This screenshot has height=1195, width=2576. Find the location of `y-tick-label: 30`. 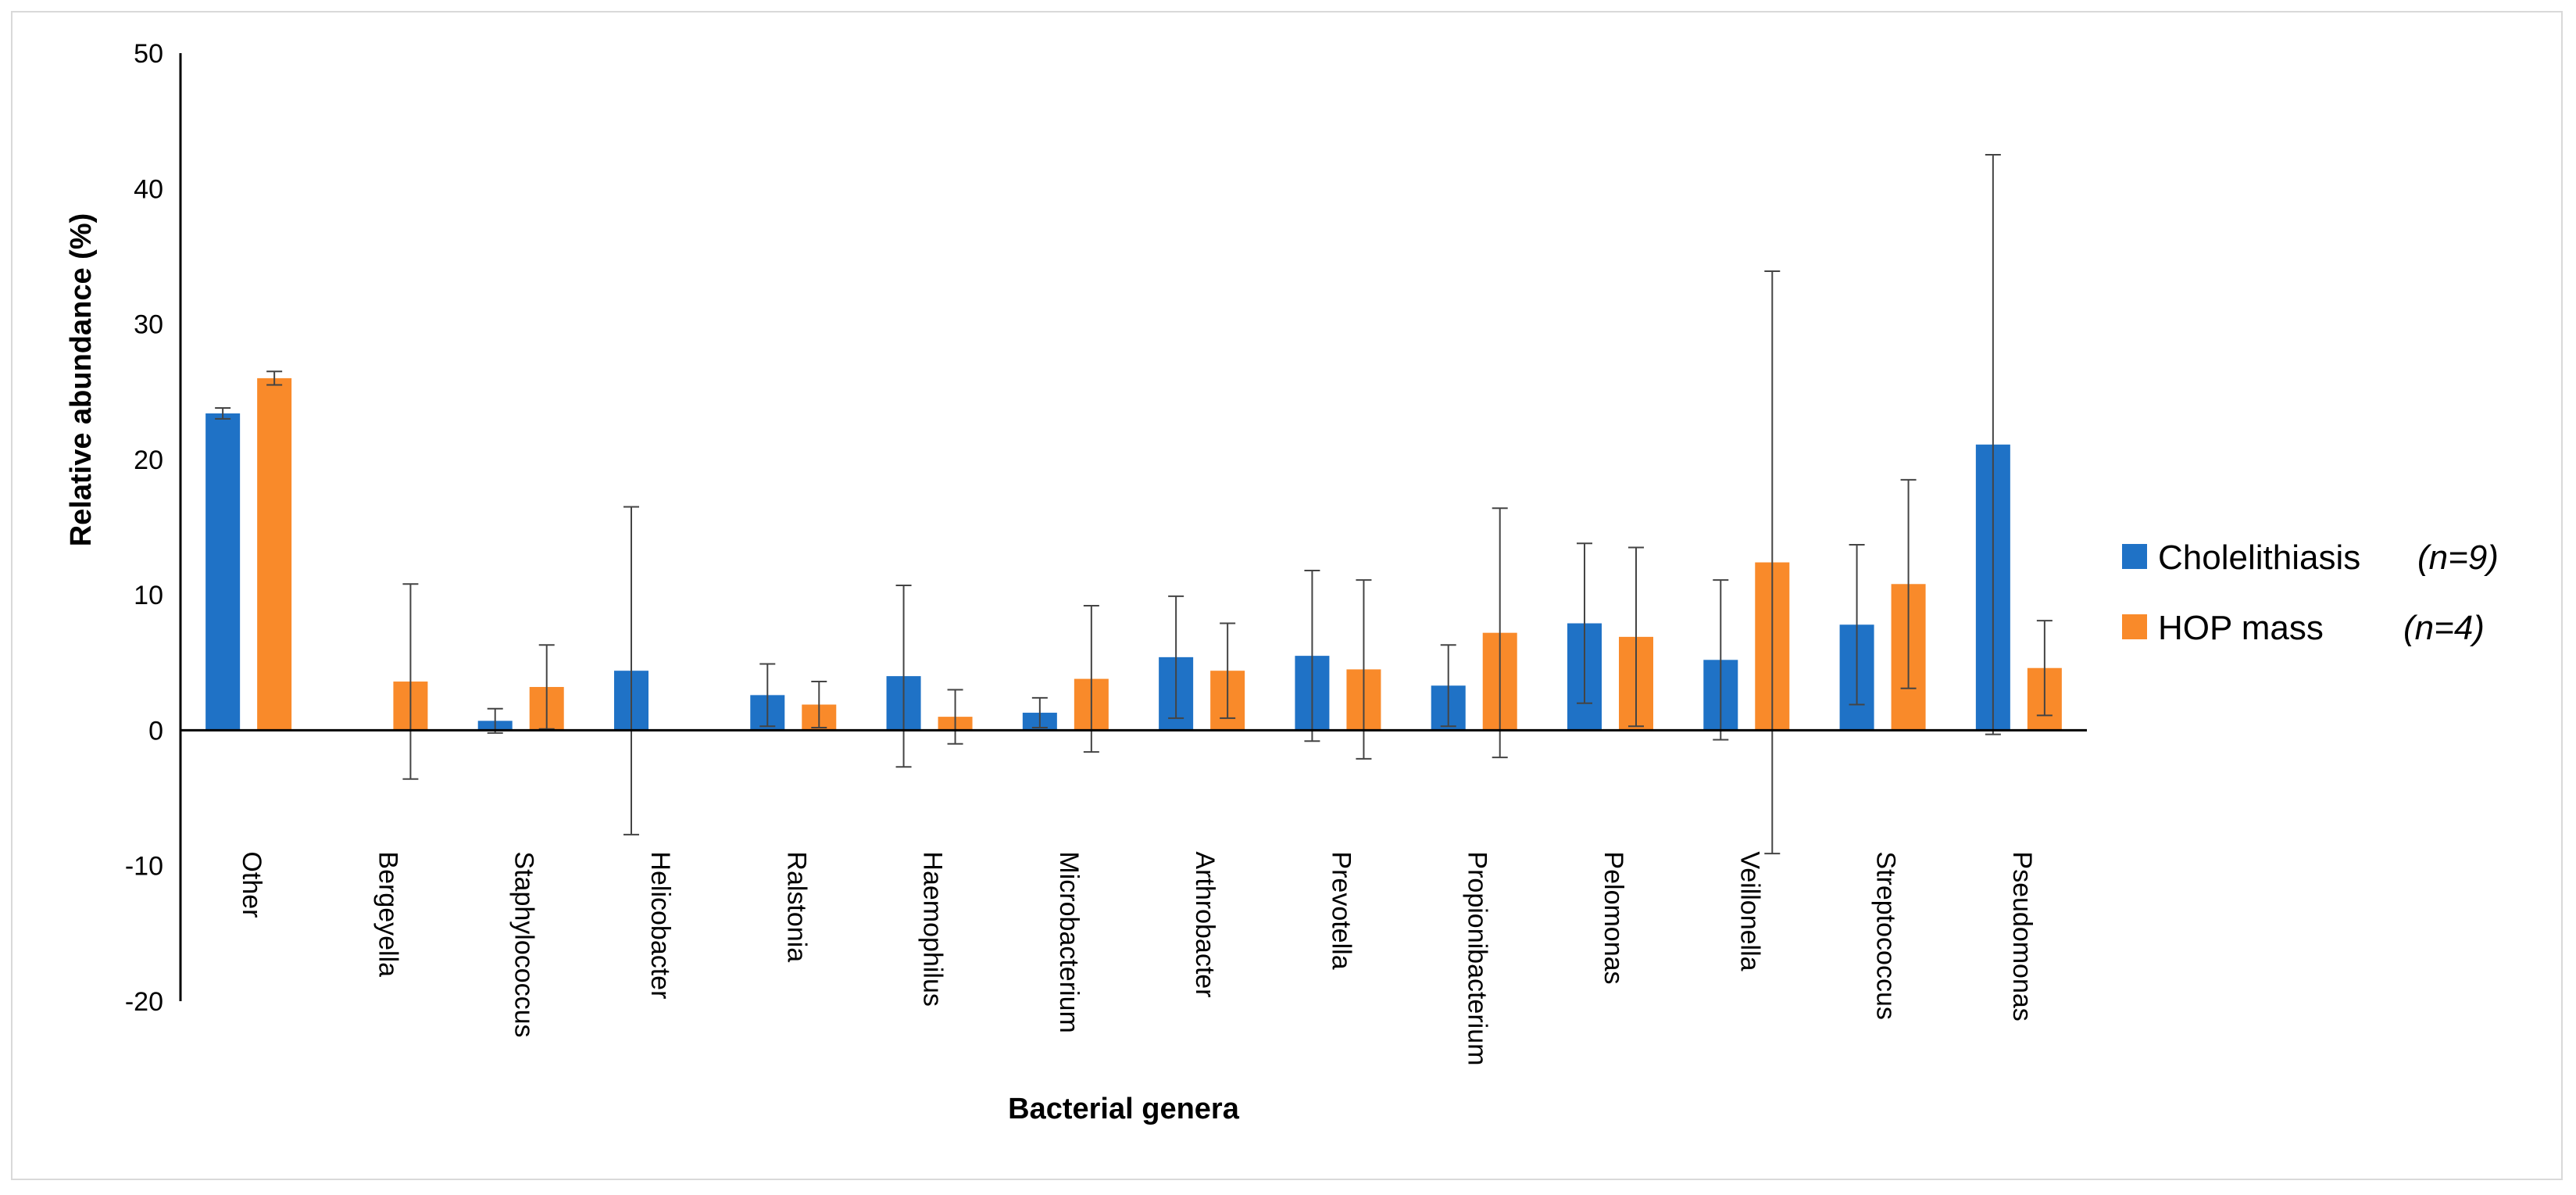

y-tick-label: 30 is located at coordinates (149, 325).